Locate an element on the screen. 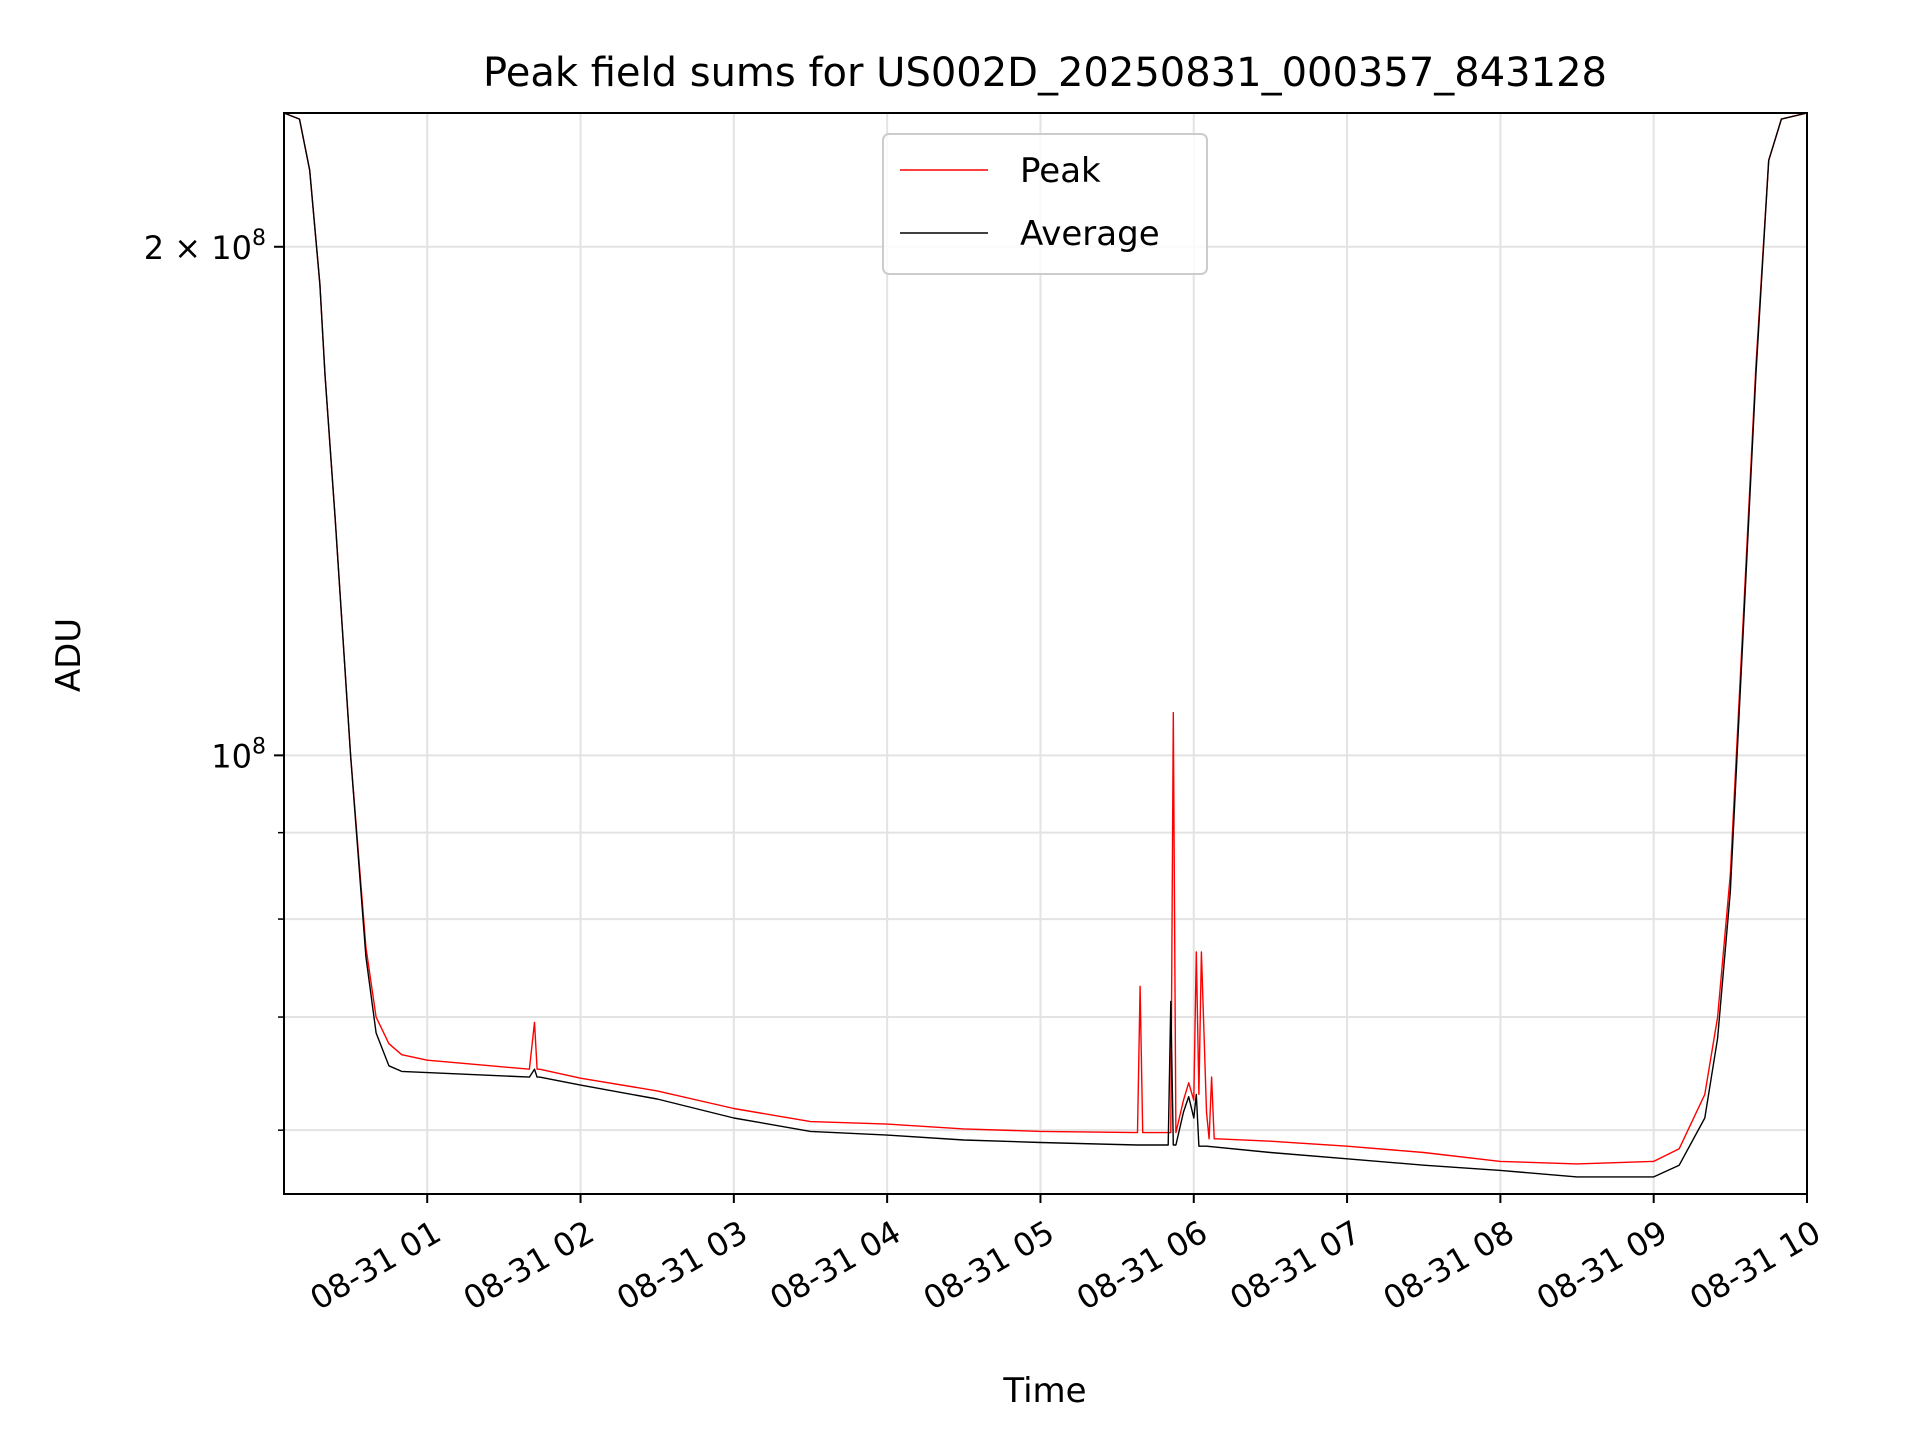 This screenshot has height=1440, width=1920. x-axis-label: Time is located at coordinates (1044, 1391).